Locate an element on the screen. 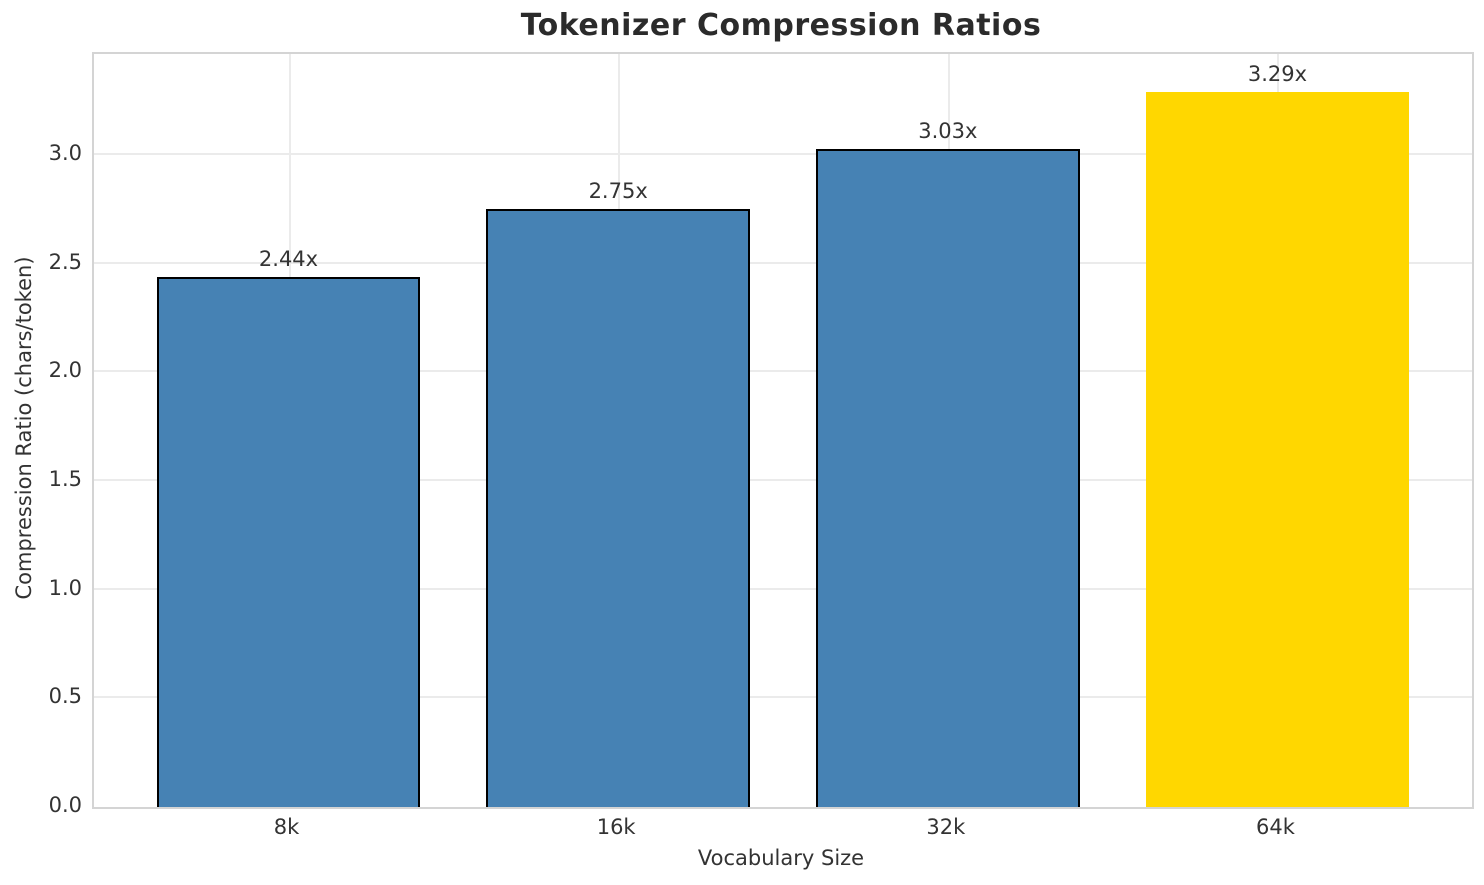 Image resolution: width=1484 pixels, height=885 pixels. bar-value-label: 3.29x is located at coordinates (1277, 74).